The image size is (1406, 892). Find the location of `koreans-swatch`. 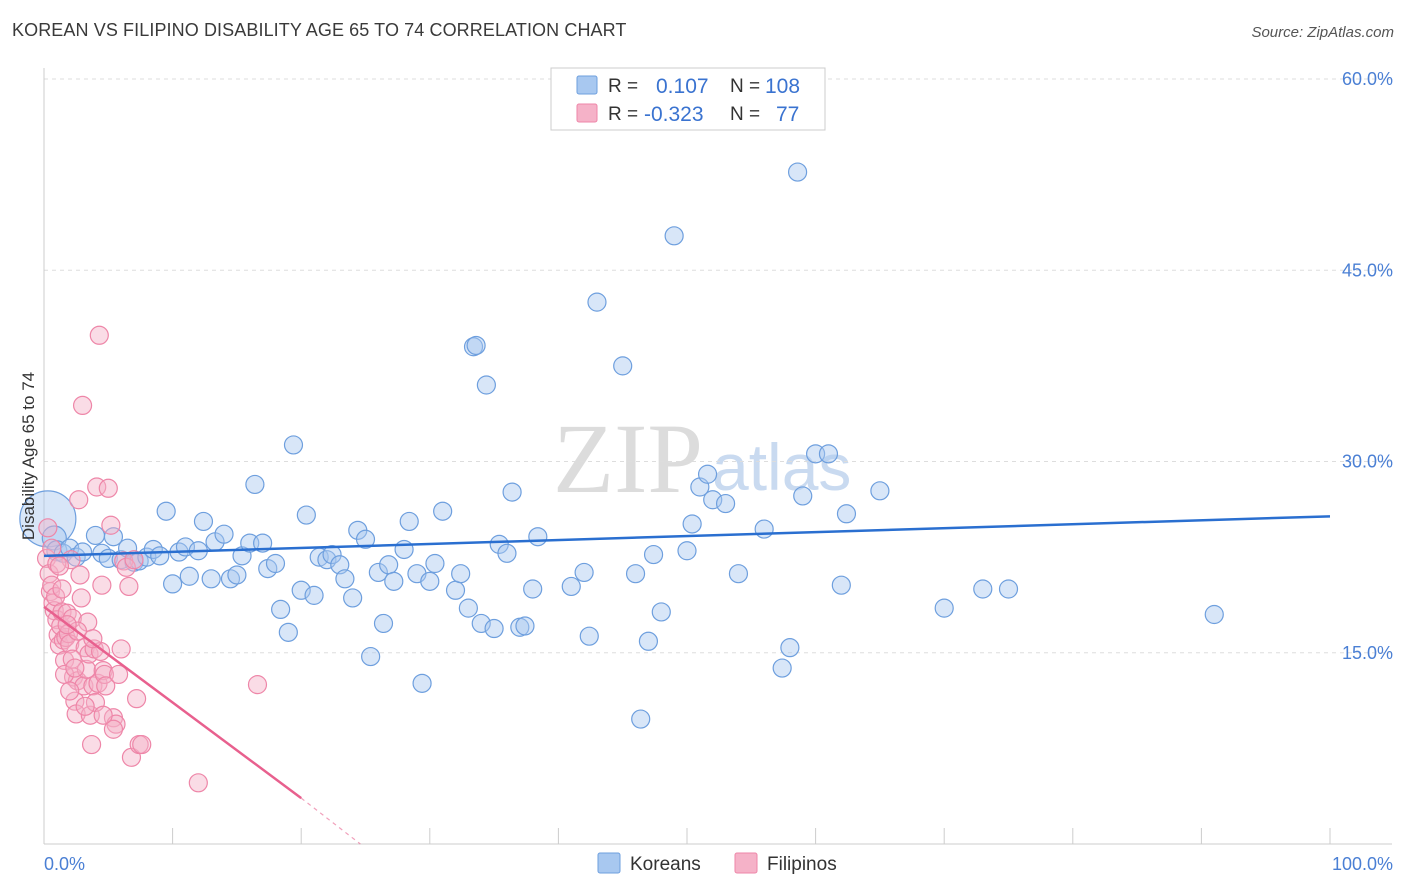

koreans-swatch is located at coordinates (609, 863).